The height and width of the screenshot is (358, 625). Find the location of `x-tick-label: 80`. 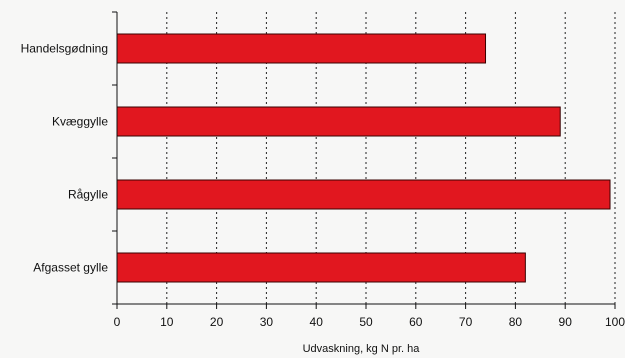

x-tick-label: 80 is located at coordinates (516, 322).